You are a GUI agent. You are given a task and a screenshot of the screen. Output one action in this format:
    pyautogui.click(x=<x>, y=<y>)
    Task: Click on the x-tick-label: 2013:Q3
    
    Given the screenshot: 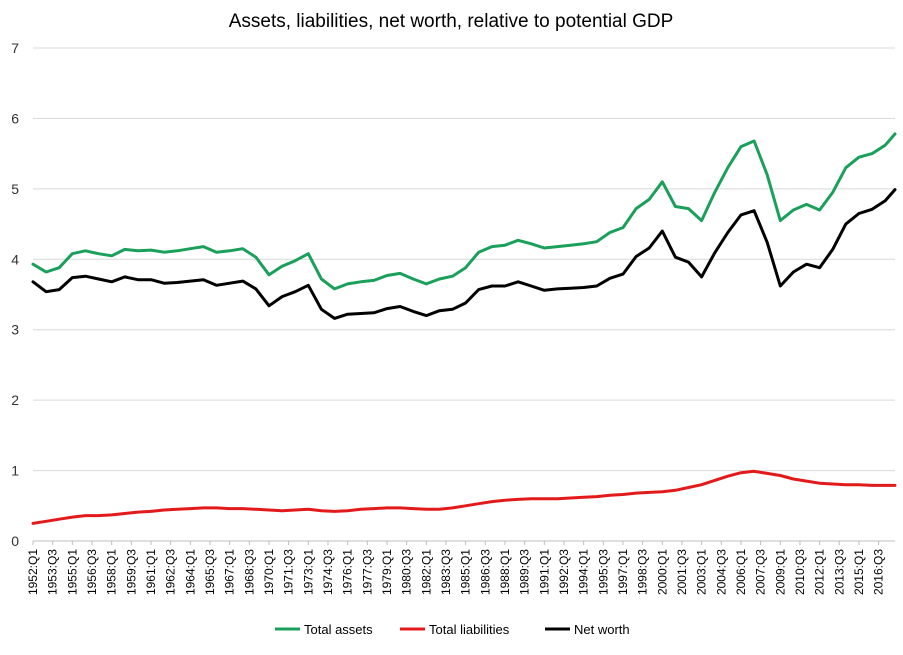 What is the action you would take?
    pyautogui.click(x=839, y=572)
    